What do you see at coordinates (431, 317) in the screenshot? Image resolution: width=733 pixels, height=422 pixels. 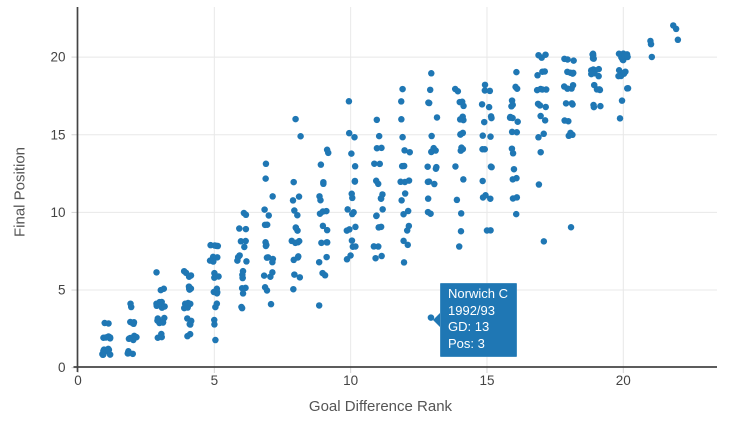 I see `highlighted-data-point` at bounding box center [431, 317].